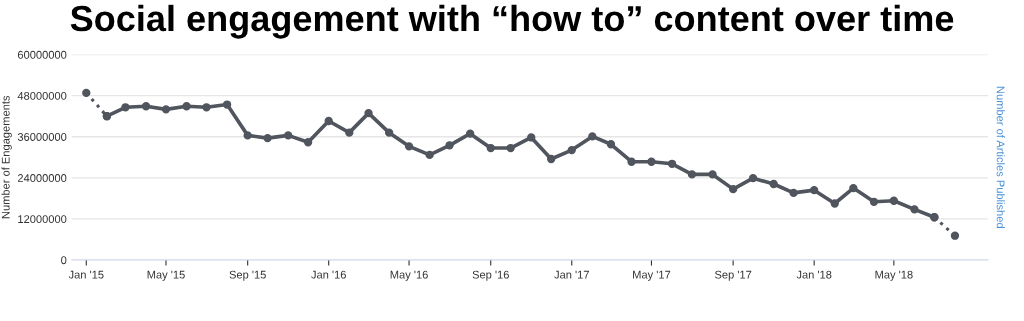 This screenshot has height=321, width=1024. What do you see at coordinates (166, 275) in the screenshot?
I see `x-tick-label: May '15` at bounding box center [166, 275].